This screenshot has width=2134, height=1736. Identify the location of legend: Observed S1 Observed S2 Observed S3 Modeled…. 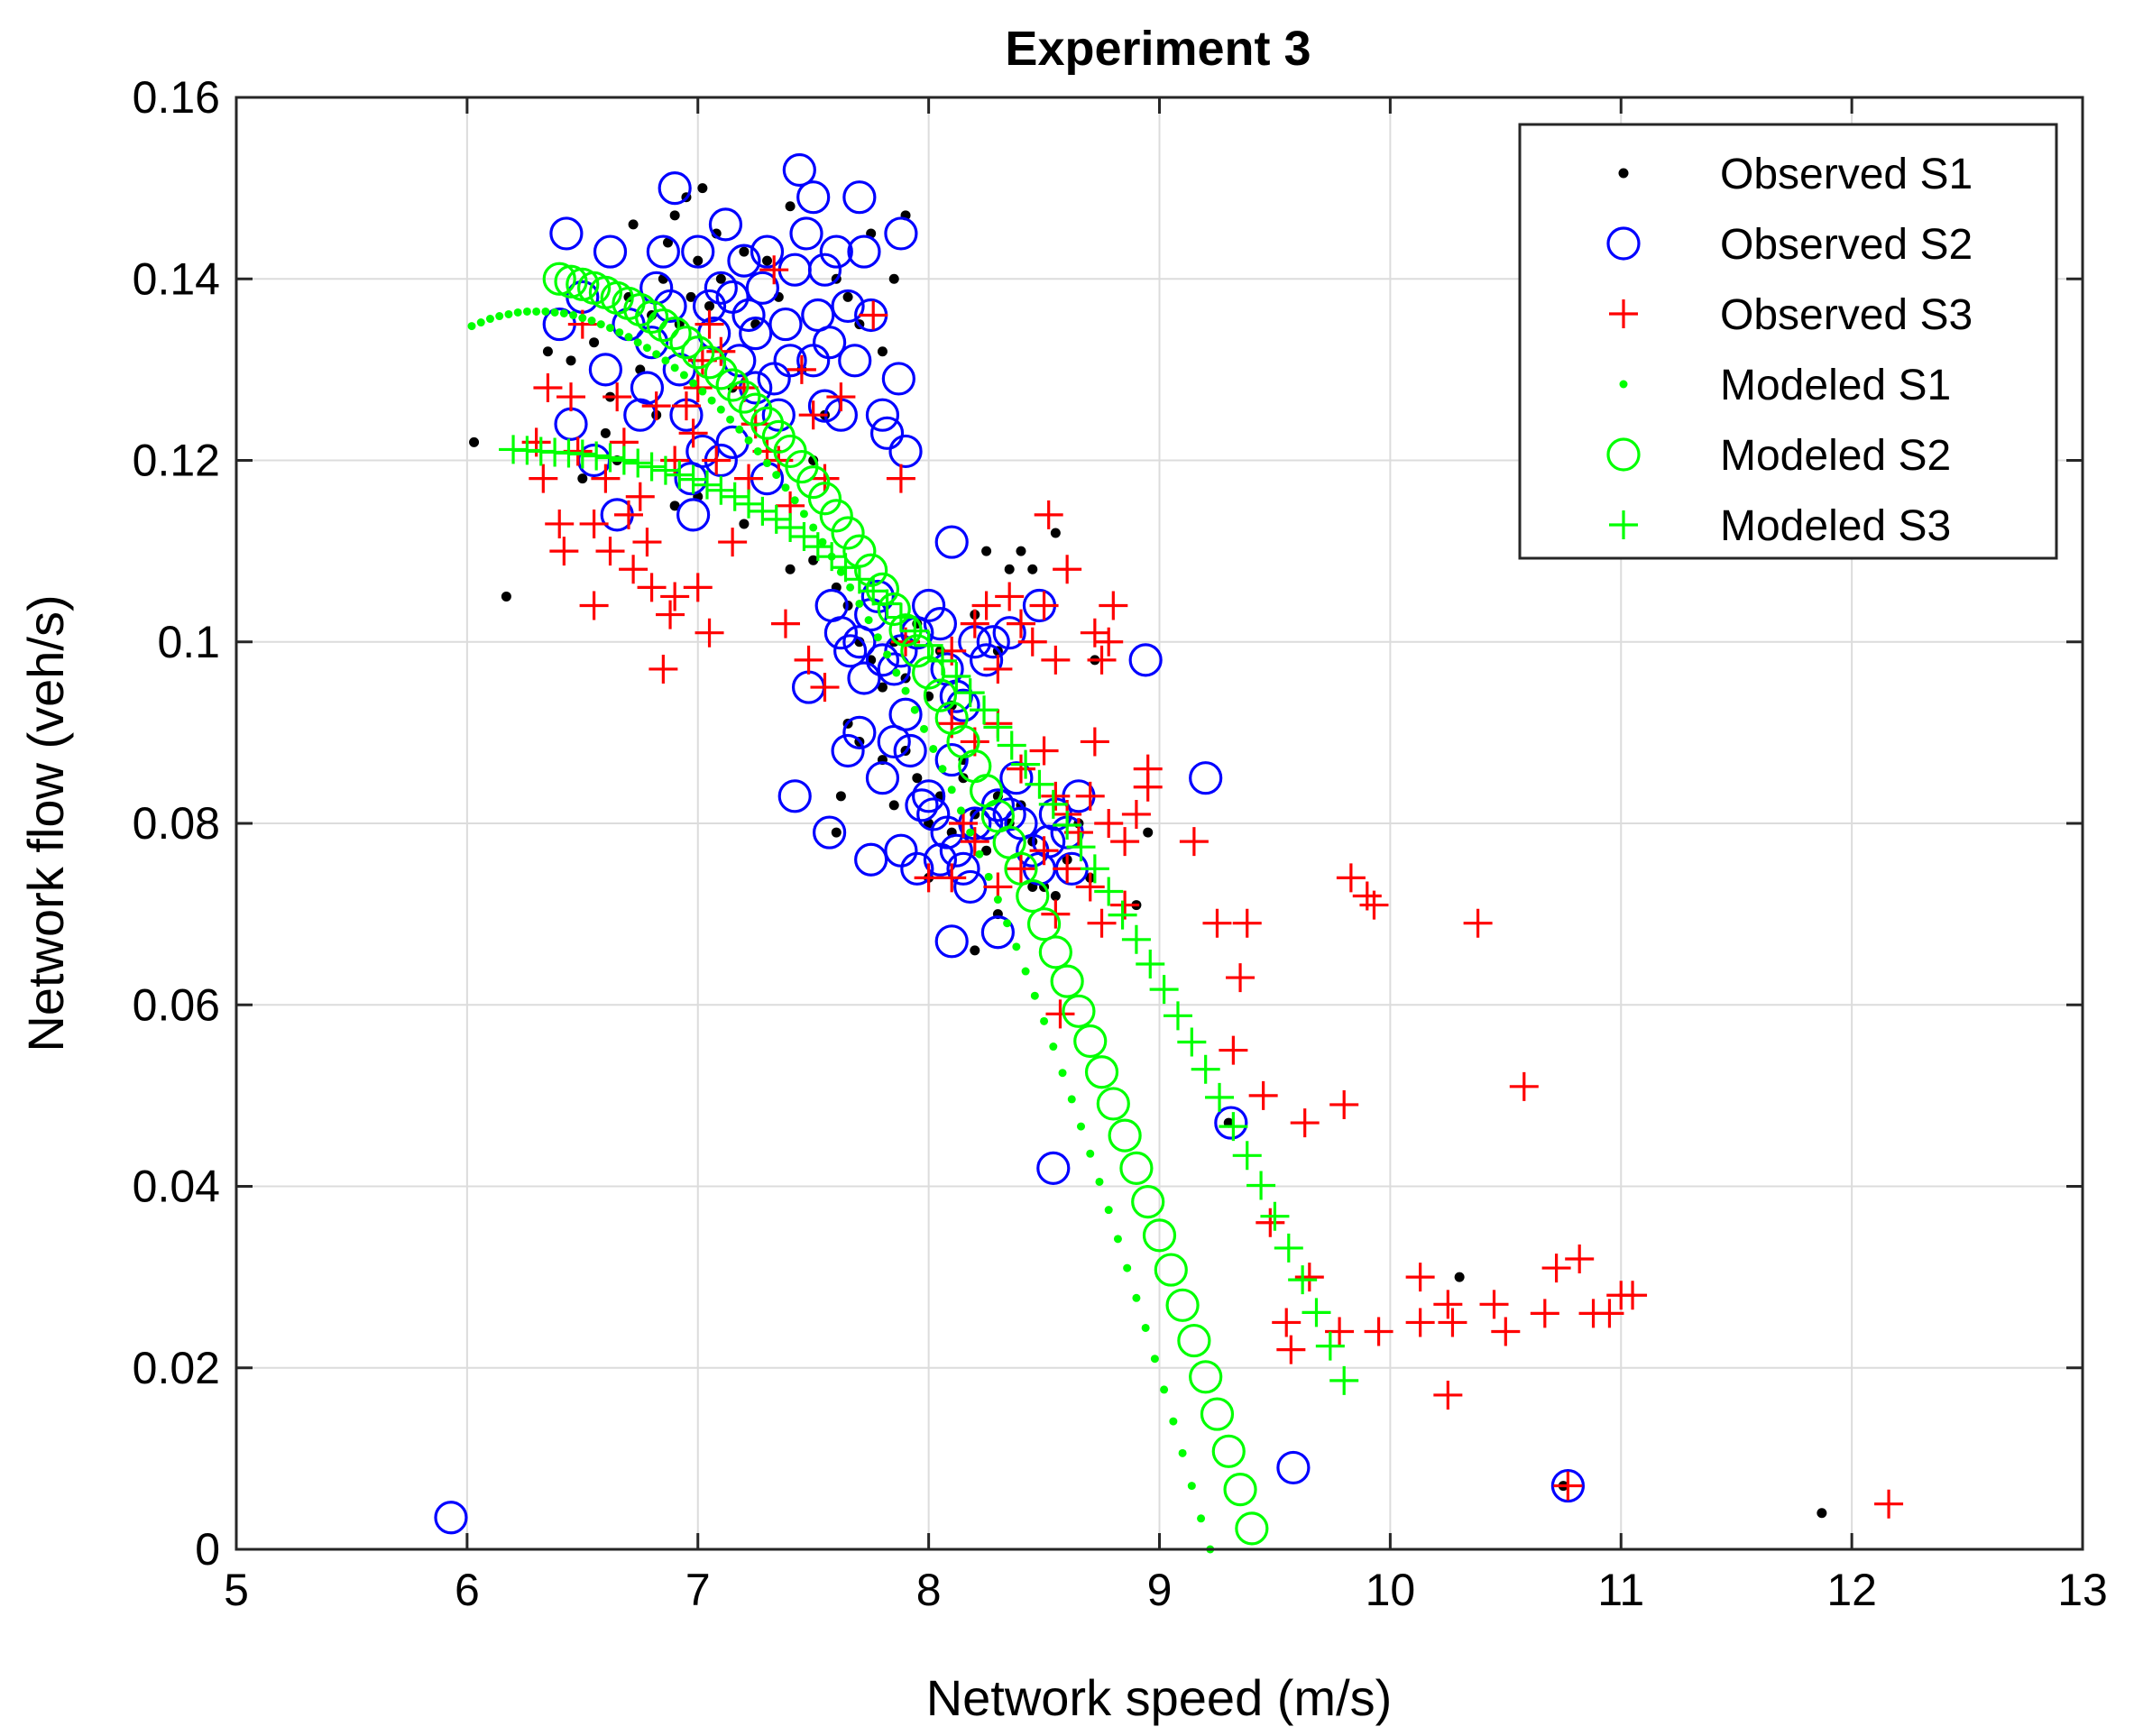
(1788, 341).